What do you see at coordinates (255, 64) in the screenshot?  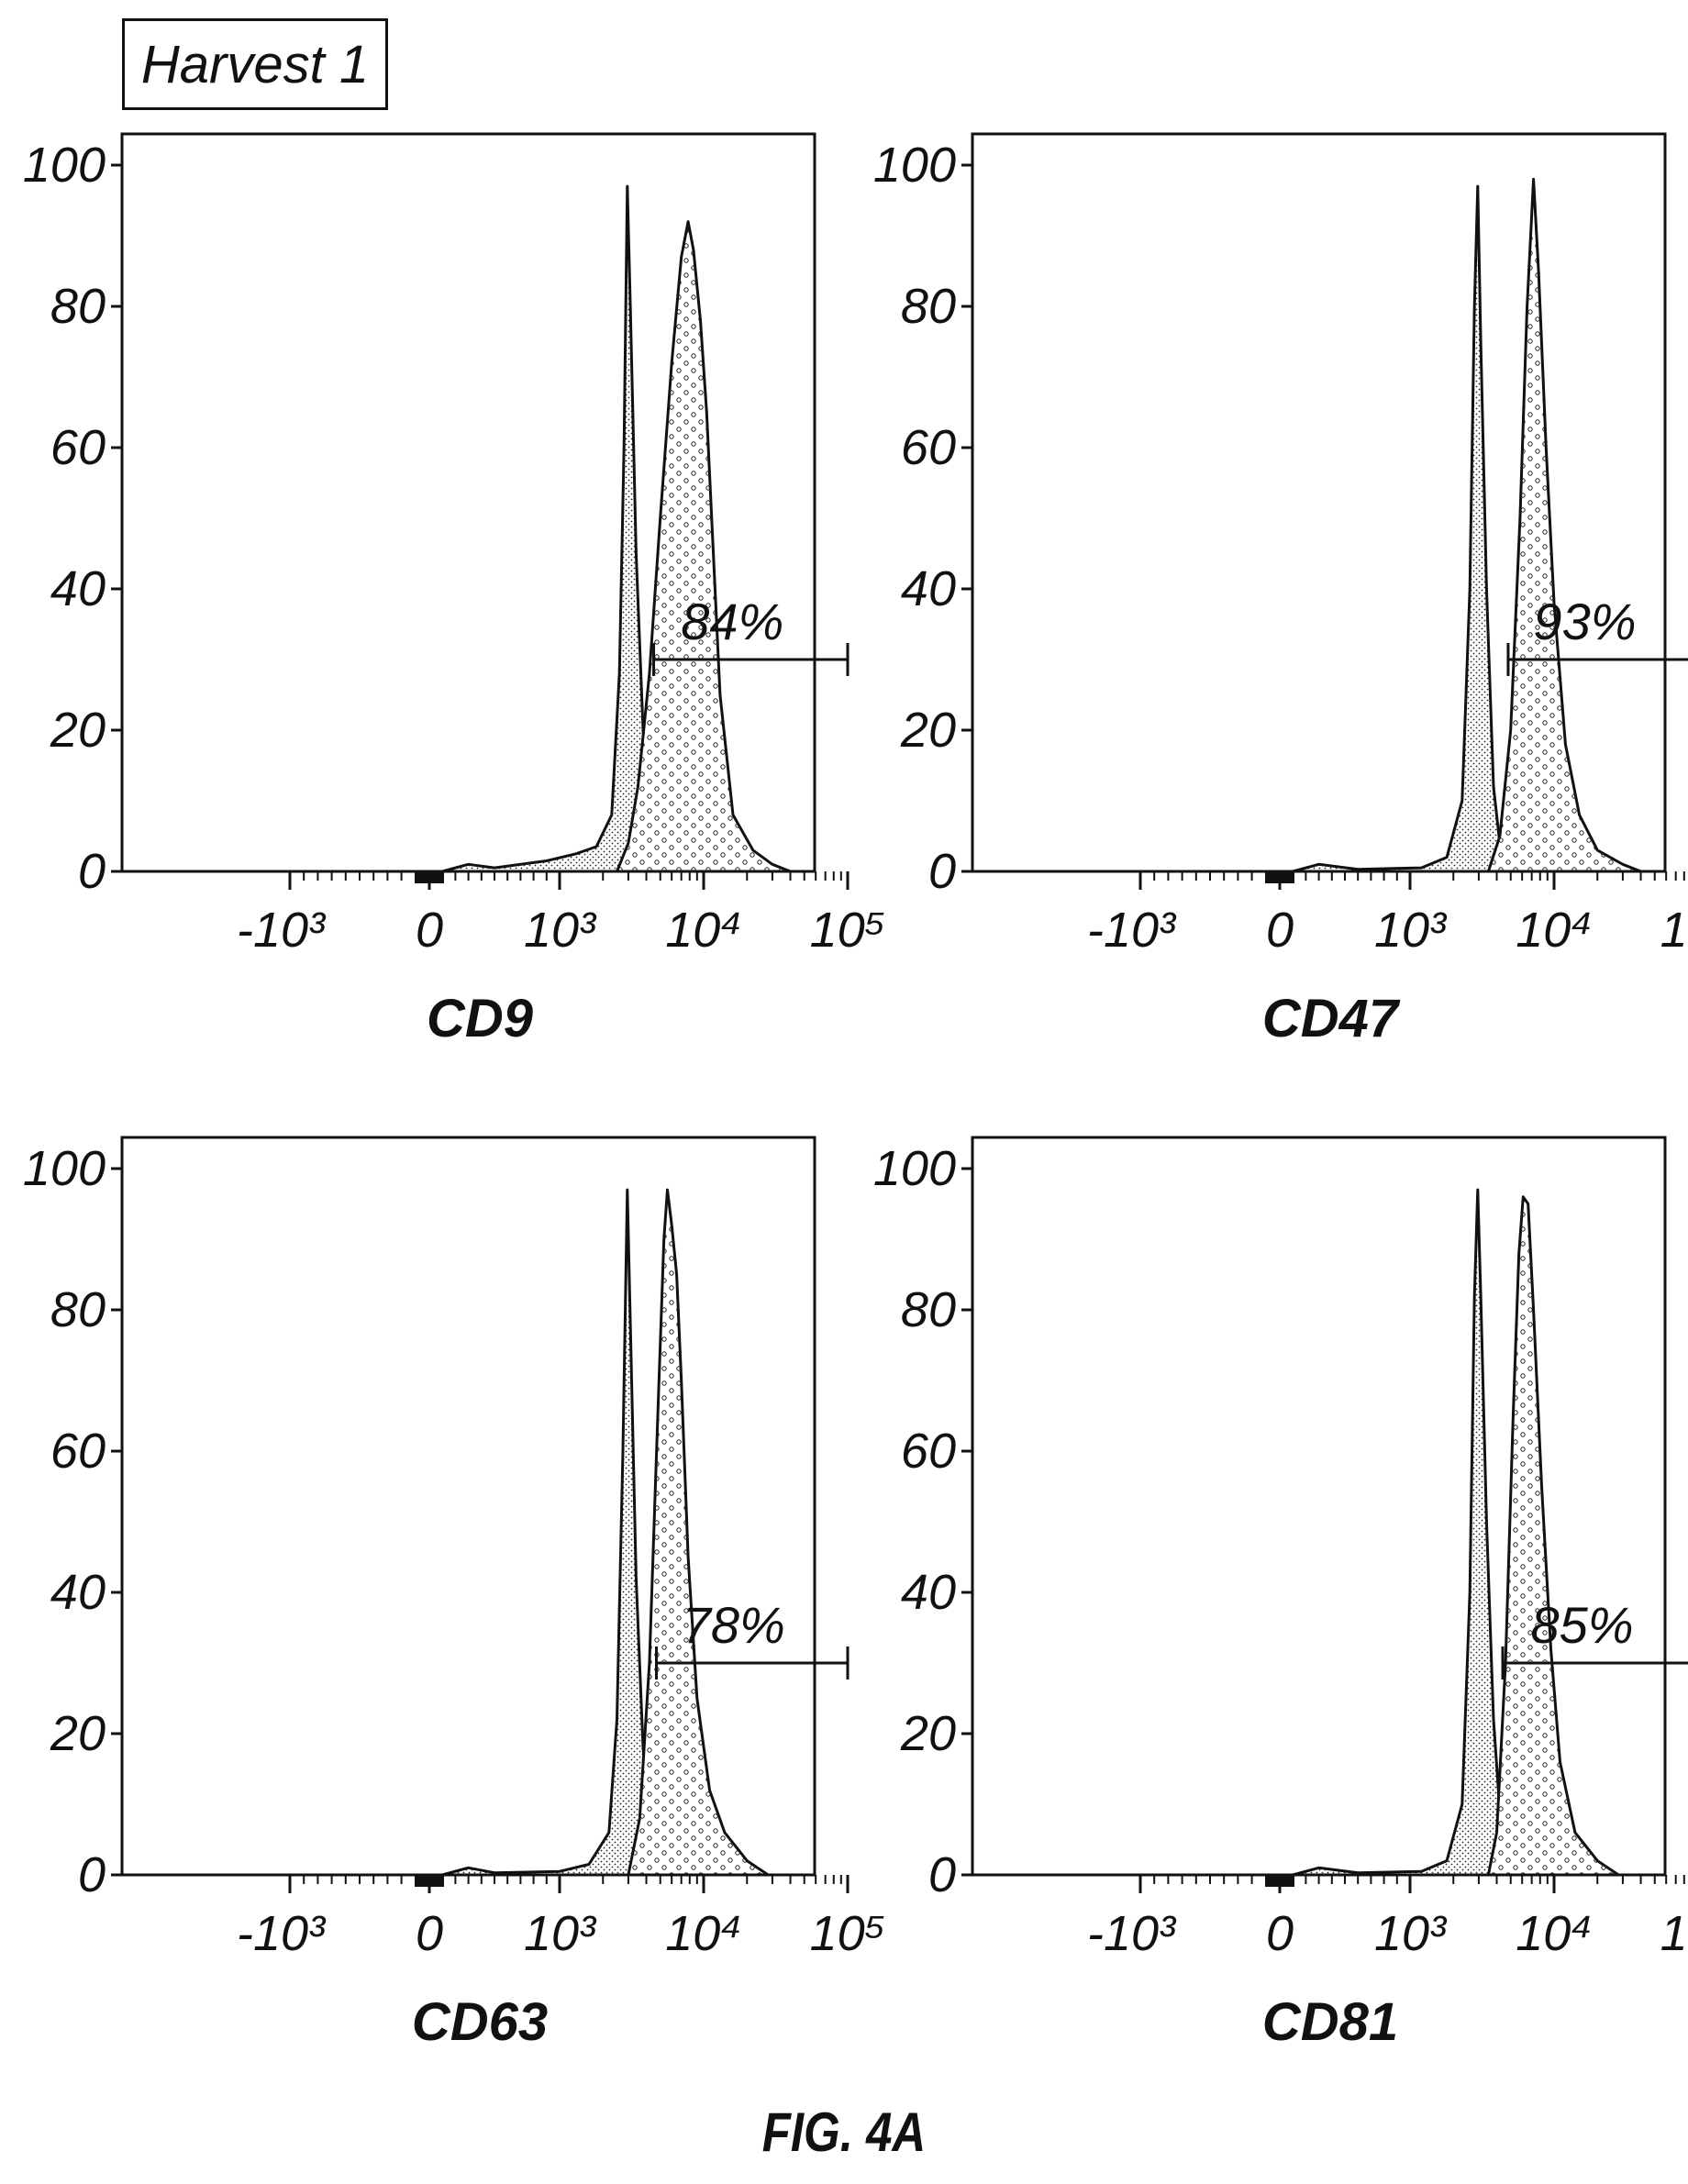 I see `harvest-label: Harvest 1` at bounding box center [255, 64].